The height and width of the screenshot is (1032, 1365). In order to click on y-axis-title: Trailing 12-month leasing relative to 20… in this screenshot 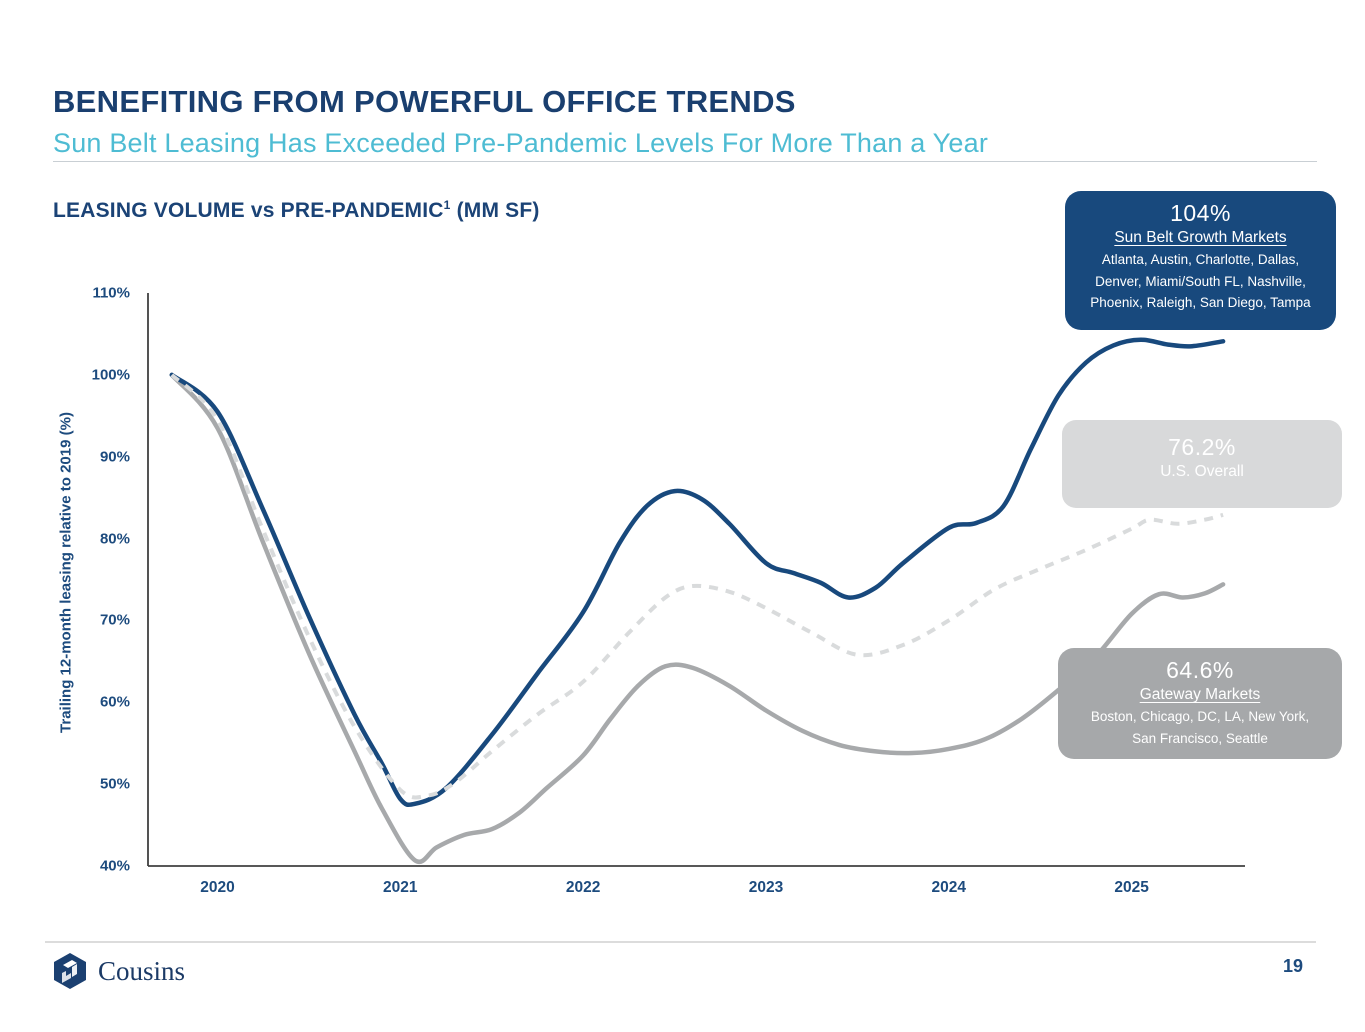, I will do `click(66, 572)`.